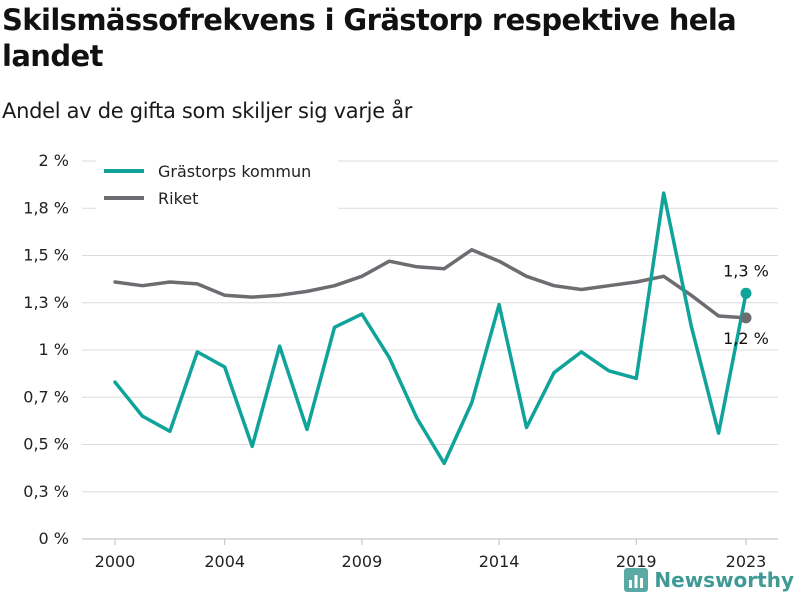 Image resolution: width=800 pixels, height=600 pixels. Describe the element at coordinates (499, 561) in the screenshot. I see `x-tick-label: 2014` at that location.